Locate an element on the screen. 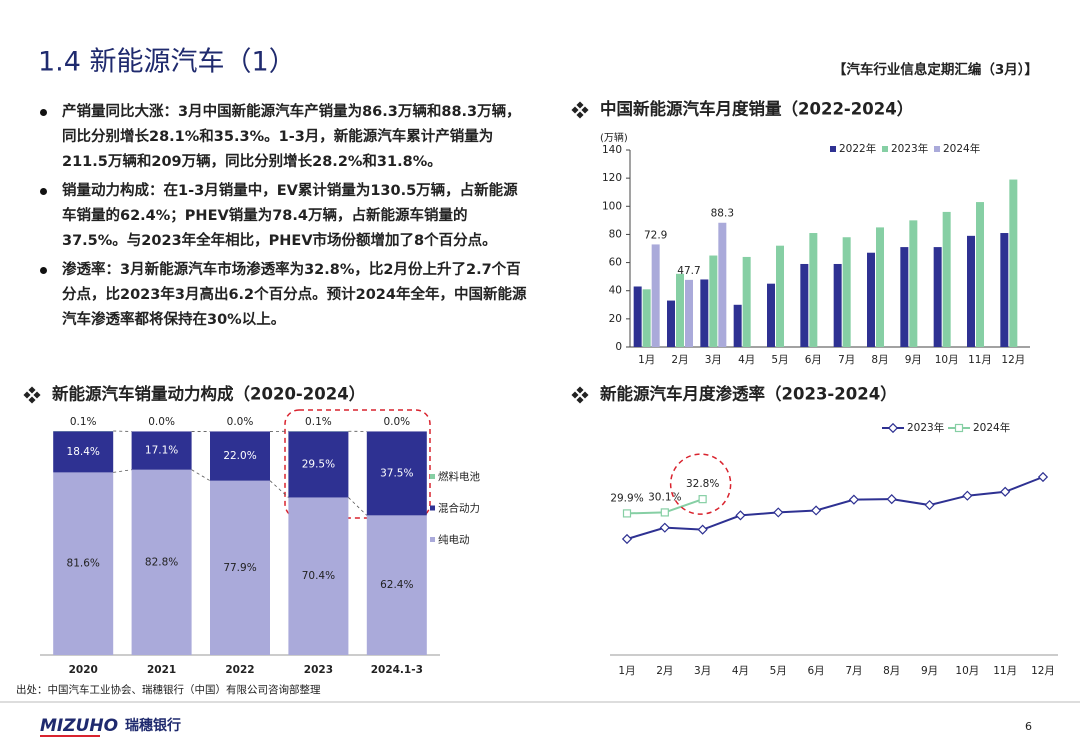  y-tick-label: 140 is located at coordinates (612, 150).